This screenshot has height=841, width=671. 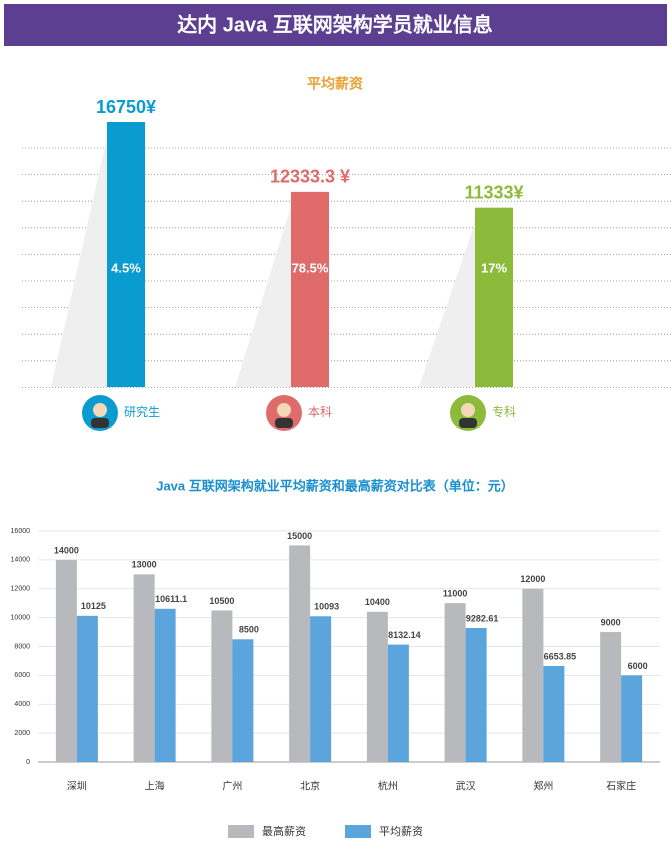 I want to click on x-tick-label: 上海, so click(x=155, y=786).